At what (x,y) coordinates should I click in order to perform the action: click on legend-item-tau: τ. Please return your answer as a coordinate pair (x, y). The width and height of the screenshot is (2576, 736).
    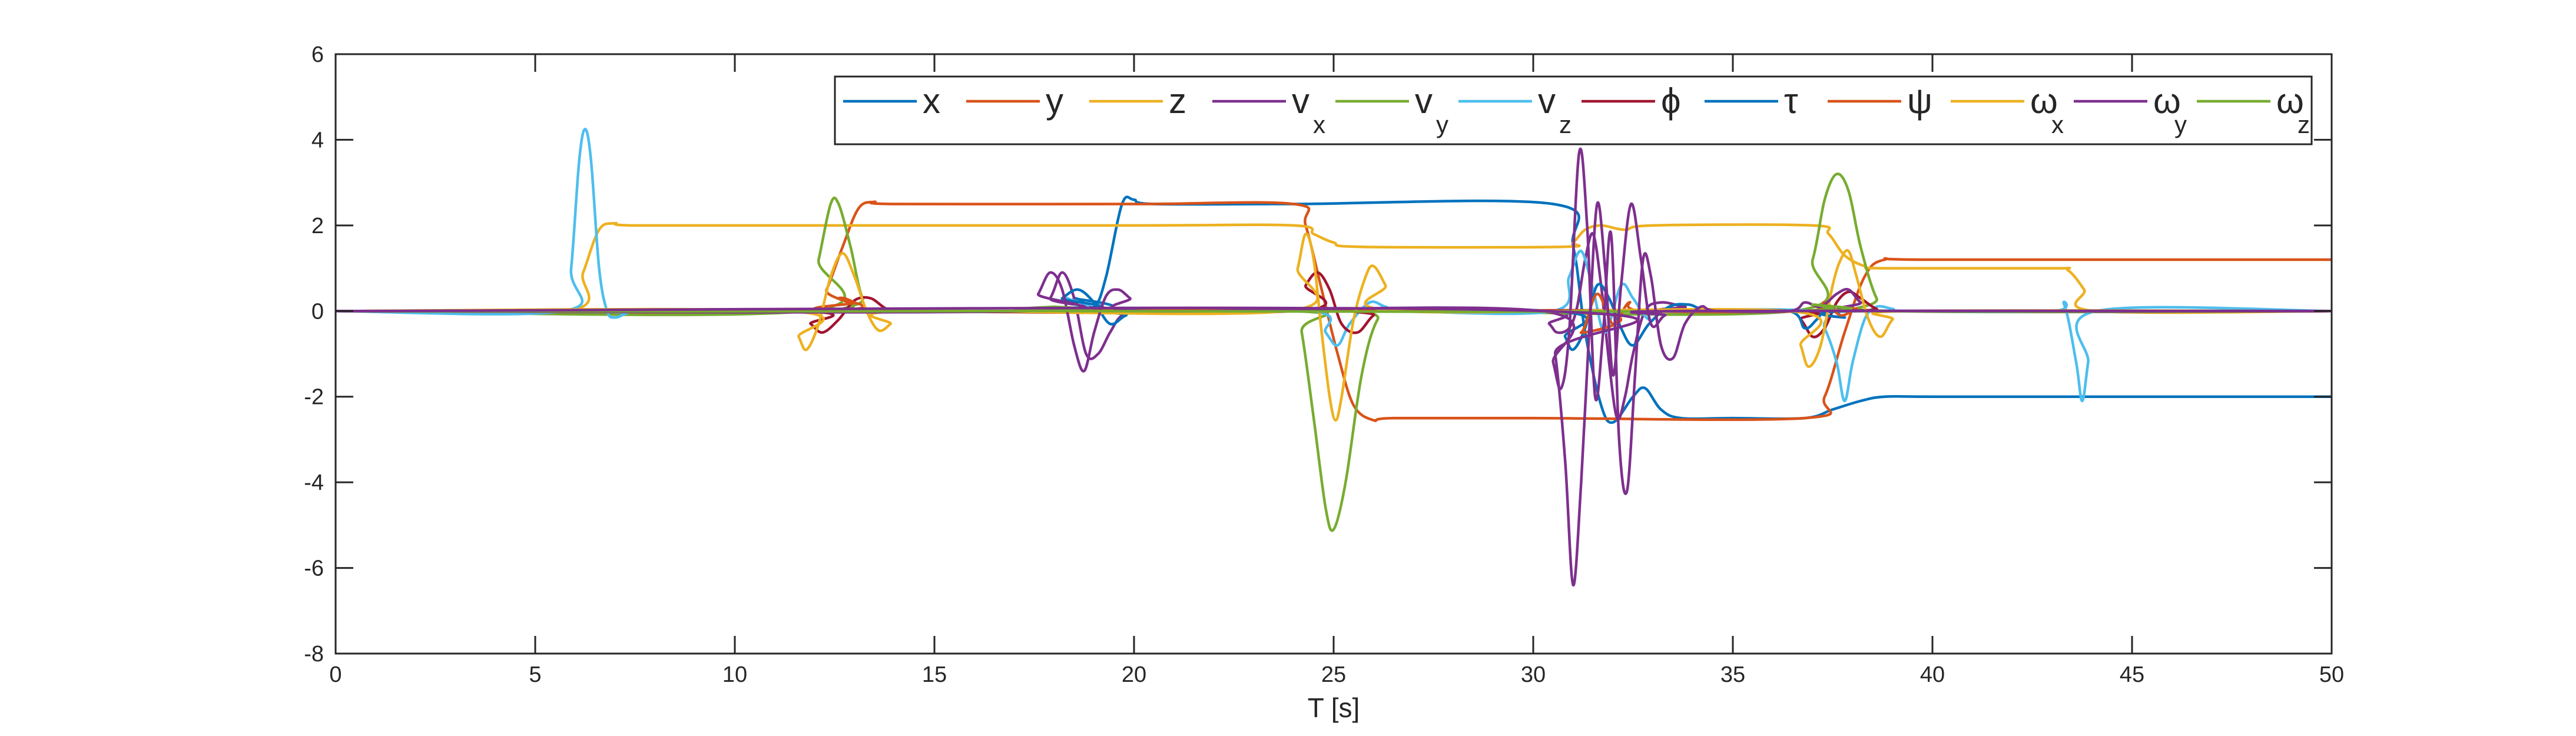
    Looking at the image, I should click on (1751, 101).